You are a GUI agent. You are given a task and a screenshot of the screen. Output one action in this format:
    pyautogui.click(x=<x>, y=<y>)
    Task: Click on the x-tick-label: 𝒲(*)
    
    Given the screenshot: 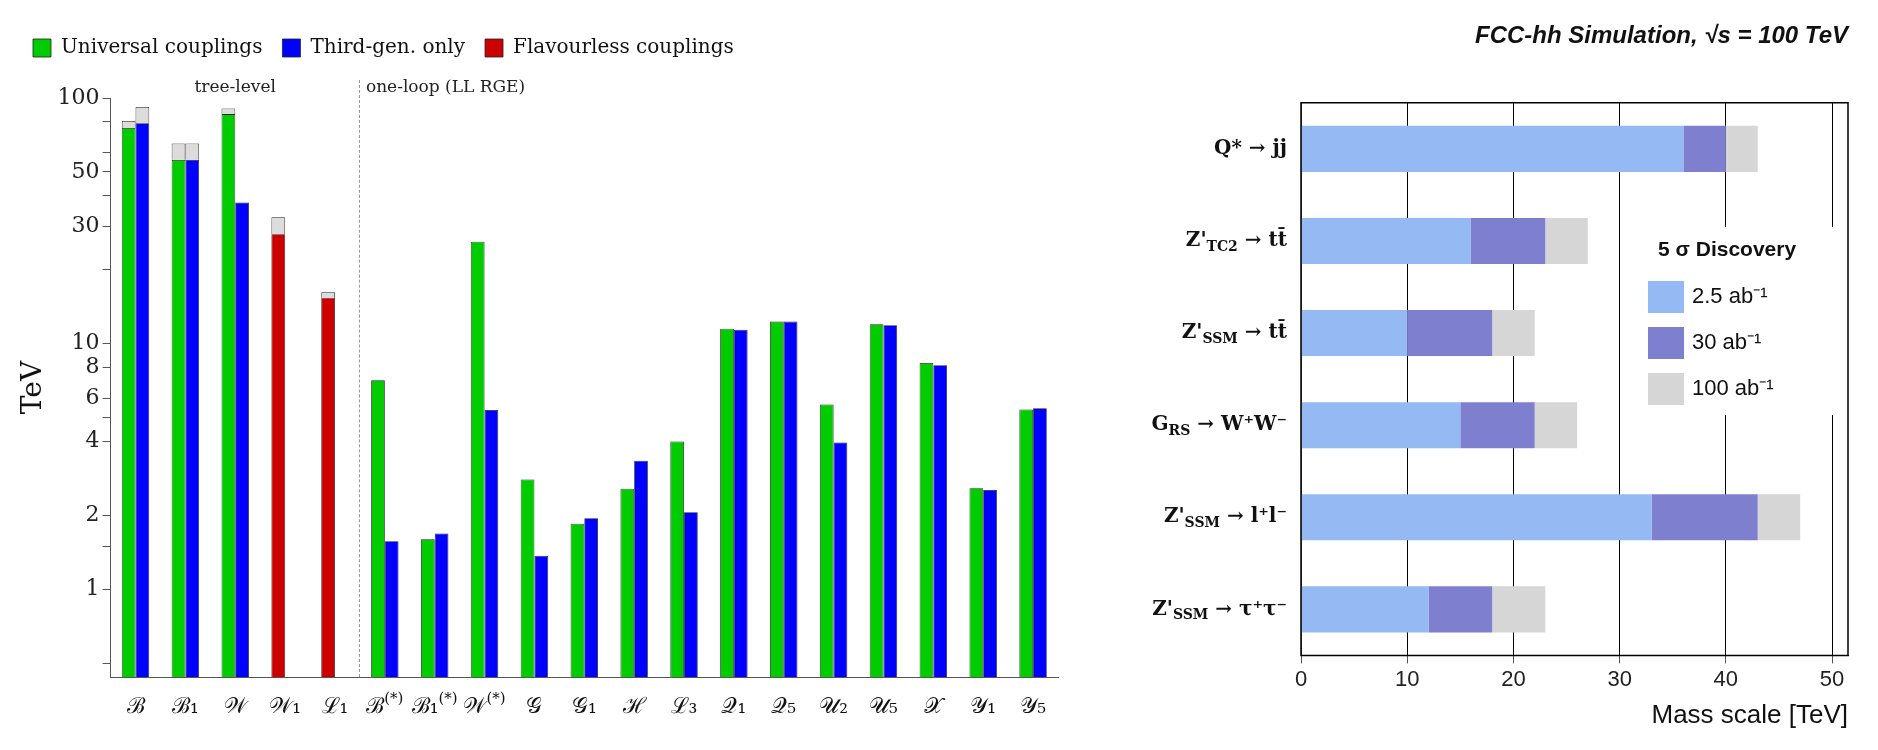 What is the action you would take?
    pyautogui.click(x=484, y=703)
    